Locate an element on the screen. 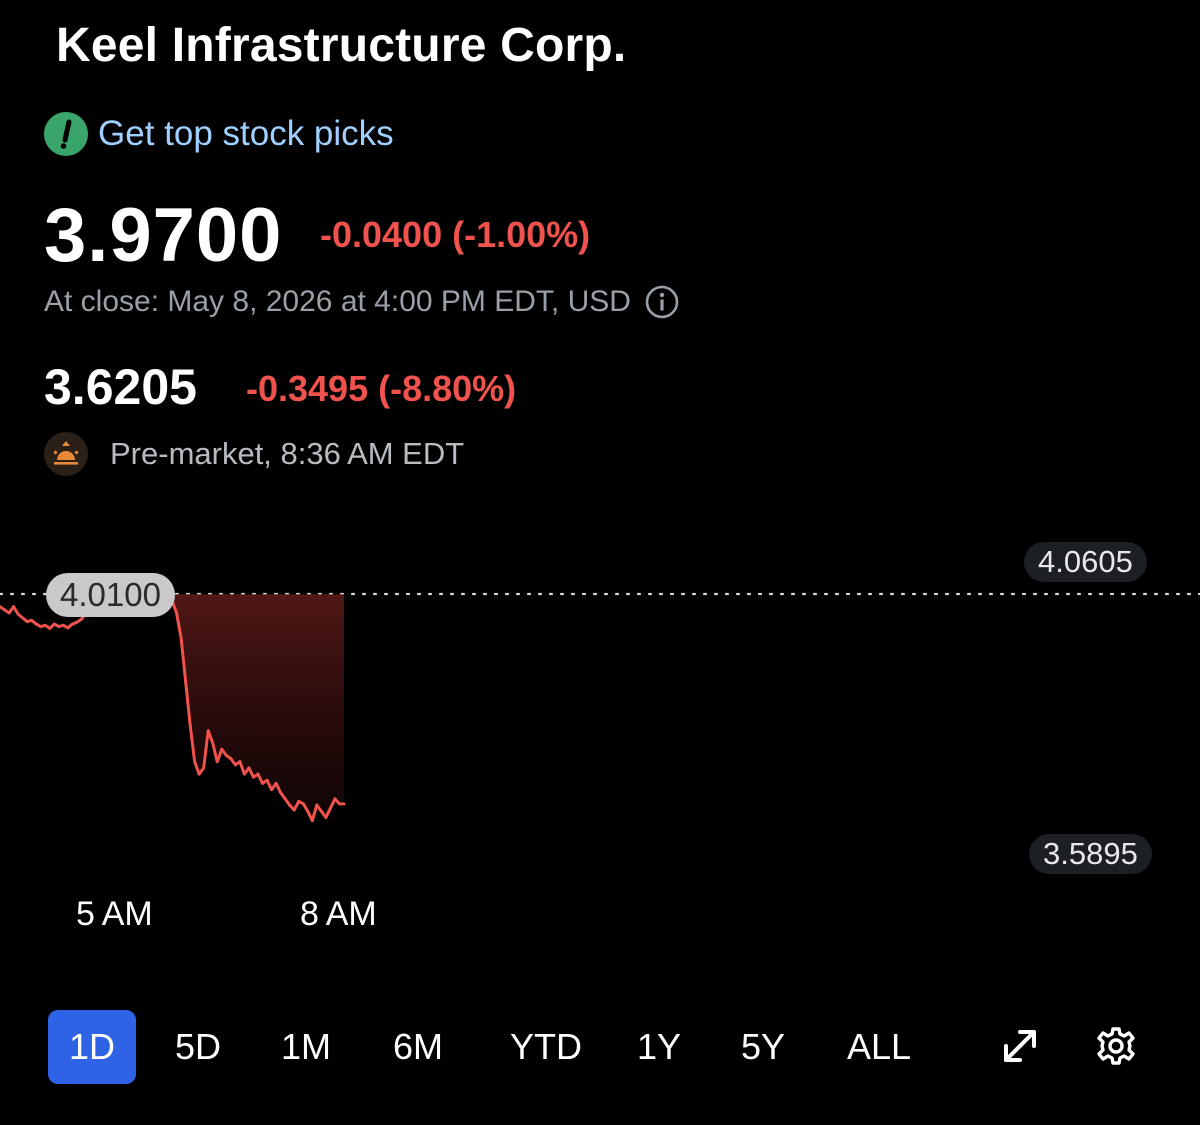 The height and width of the screenshot is (1125, 1200). range-1y-button: 1Y is located at coordinates (659, 1046).